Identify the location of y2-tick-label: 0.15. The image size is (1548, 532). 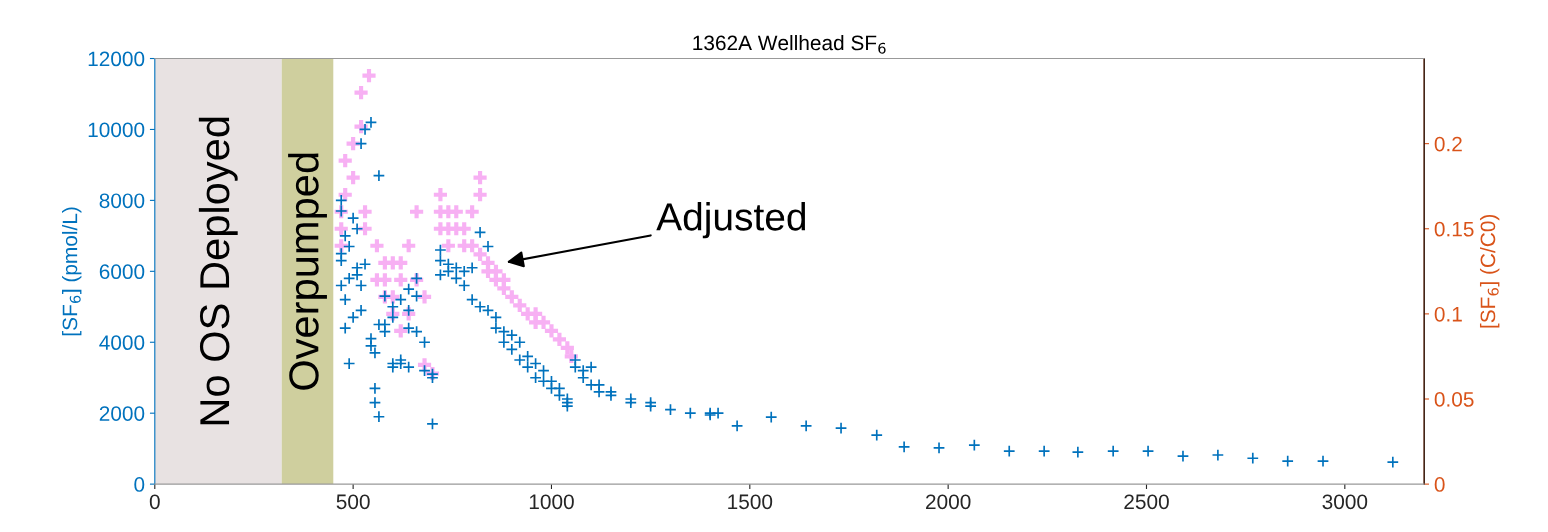
(1454, 229).